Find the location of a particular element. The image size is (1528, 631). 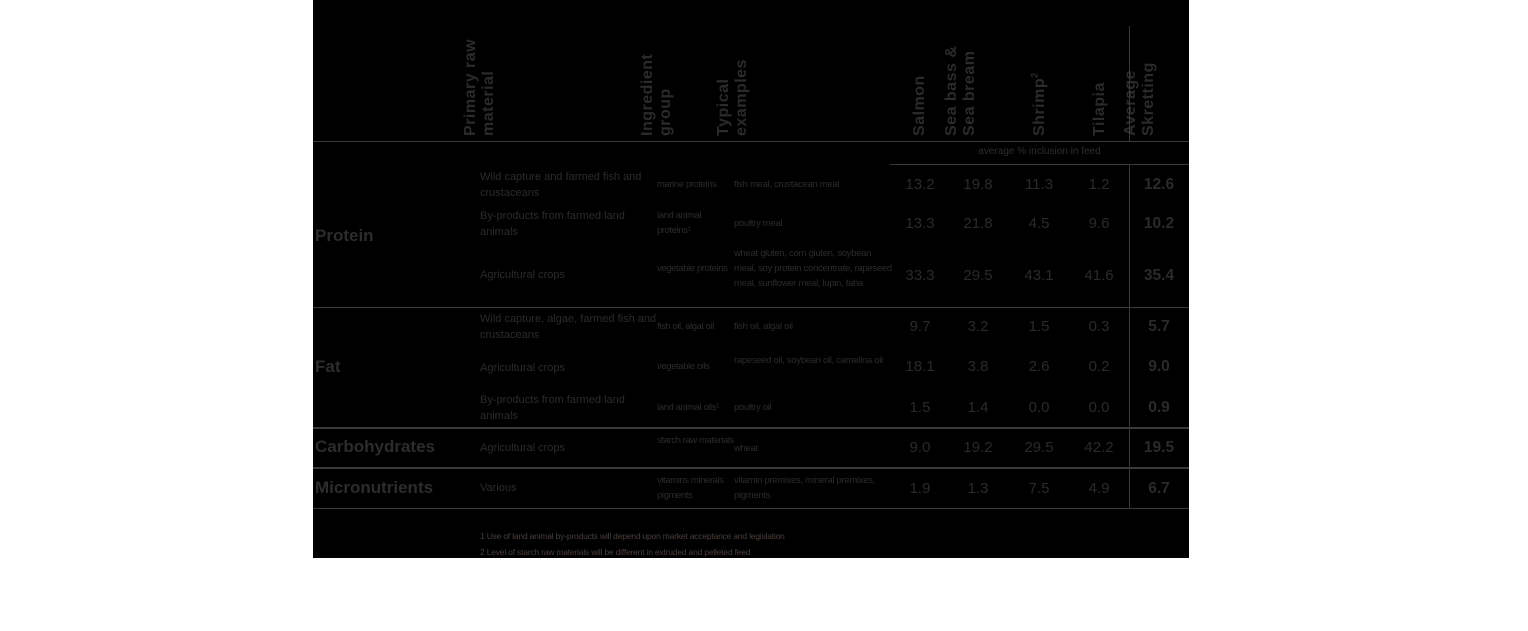

category-micronutrients: Micronutrients is located at coordinates (374, 487).